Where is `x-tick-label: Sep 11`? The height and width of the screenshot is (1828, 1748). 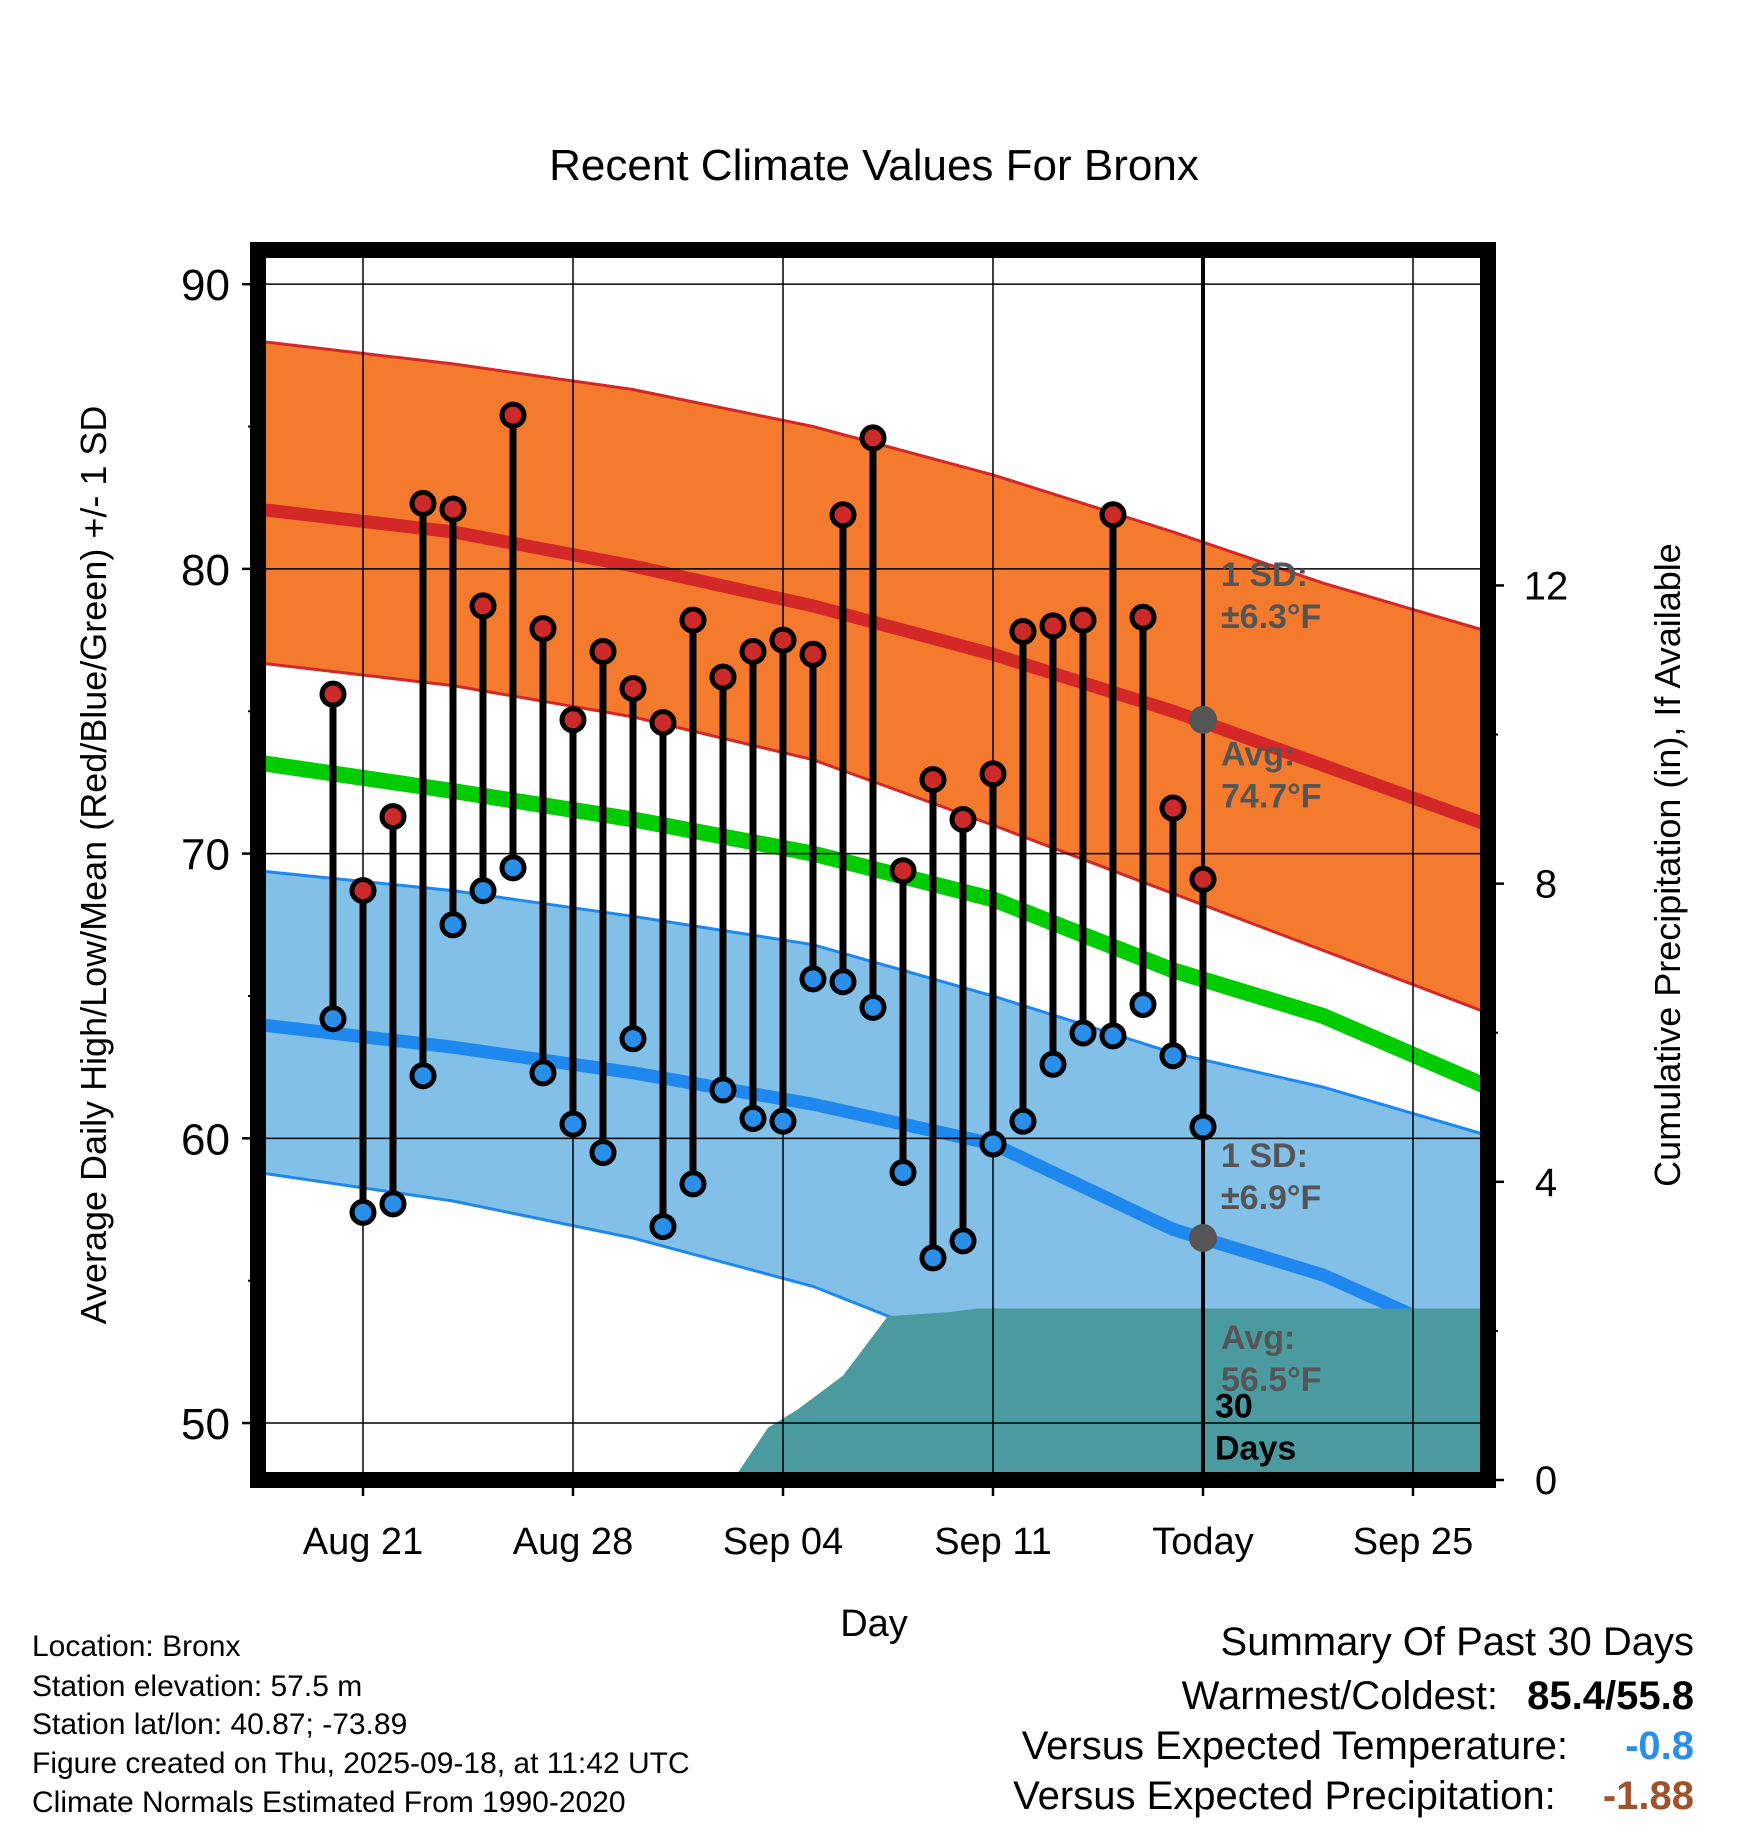 x-tick-label: Sep 11 is located at coordinates (993, 1542).